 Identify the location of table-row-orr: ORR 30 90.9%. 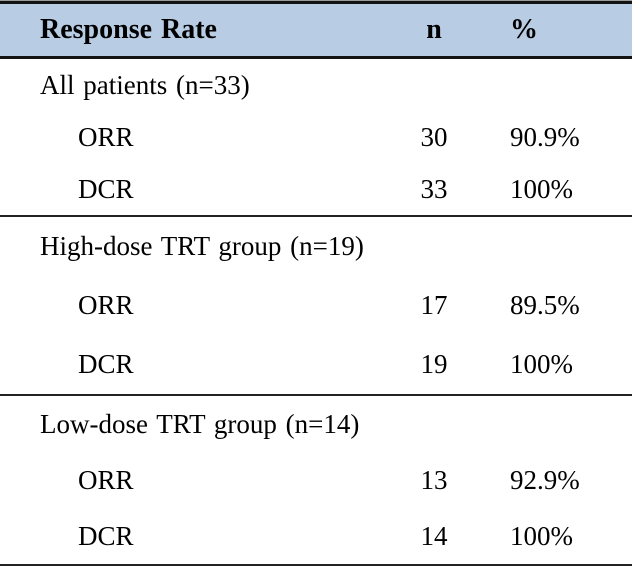
(316, 137).